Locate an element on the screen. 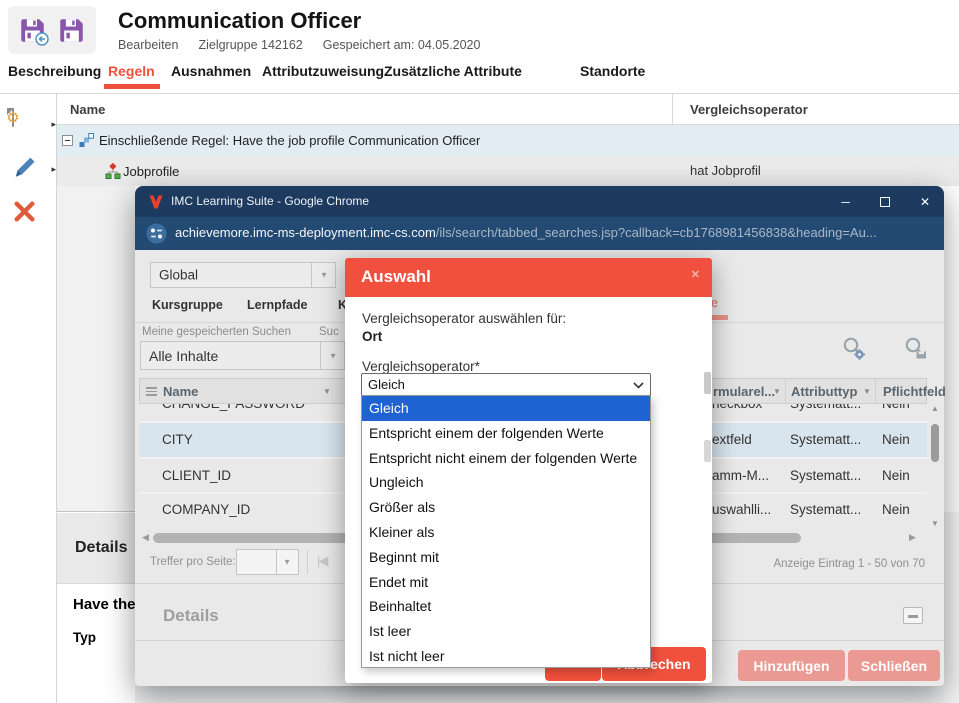 This screenshot has width=959, height=703. minimize-button: ─ is located at coordinates (845, 201).